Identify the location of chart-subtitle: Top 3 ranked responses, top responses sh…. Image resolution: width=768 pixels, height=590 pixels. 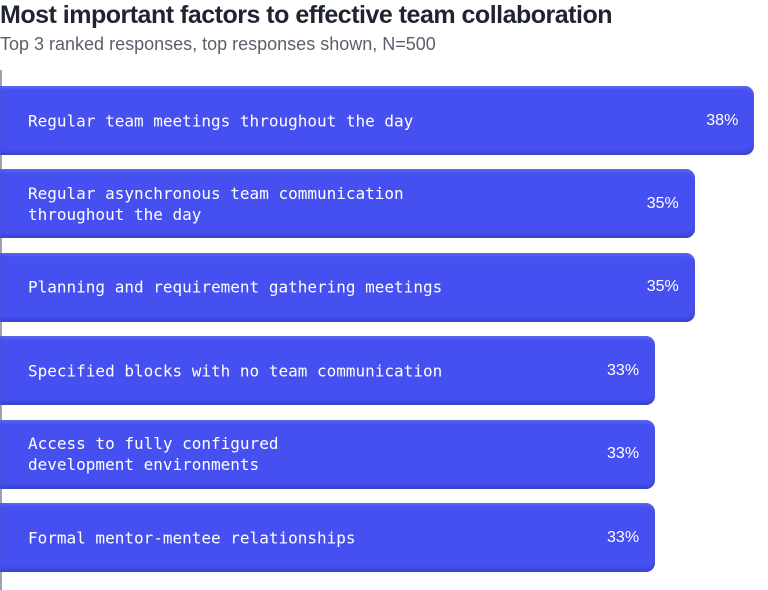
(218, 44).